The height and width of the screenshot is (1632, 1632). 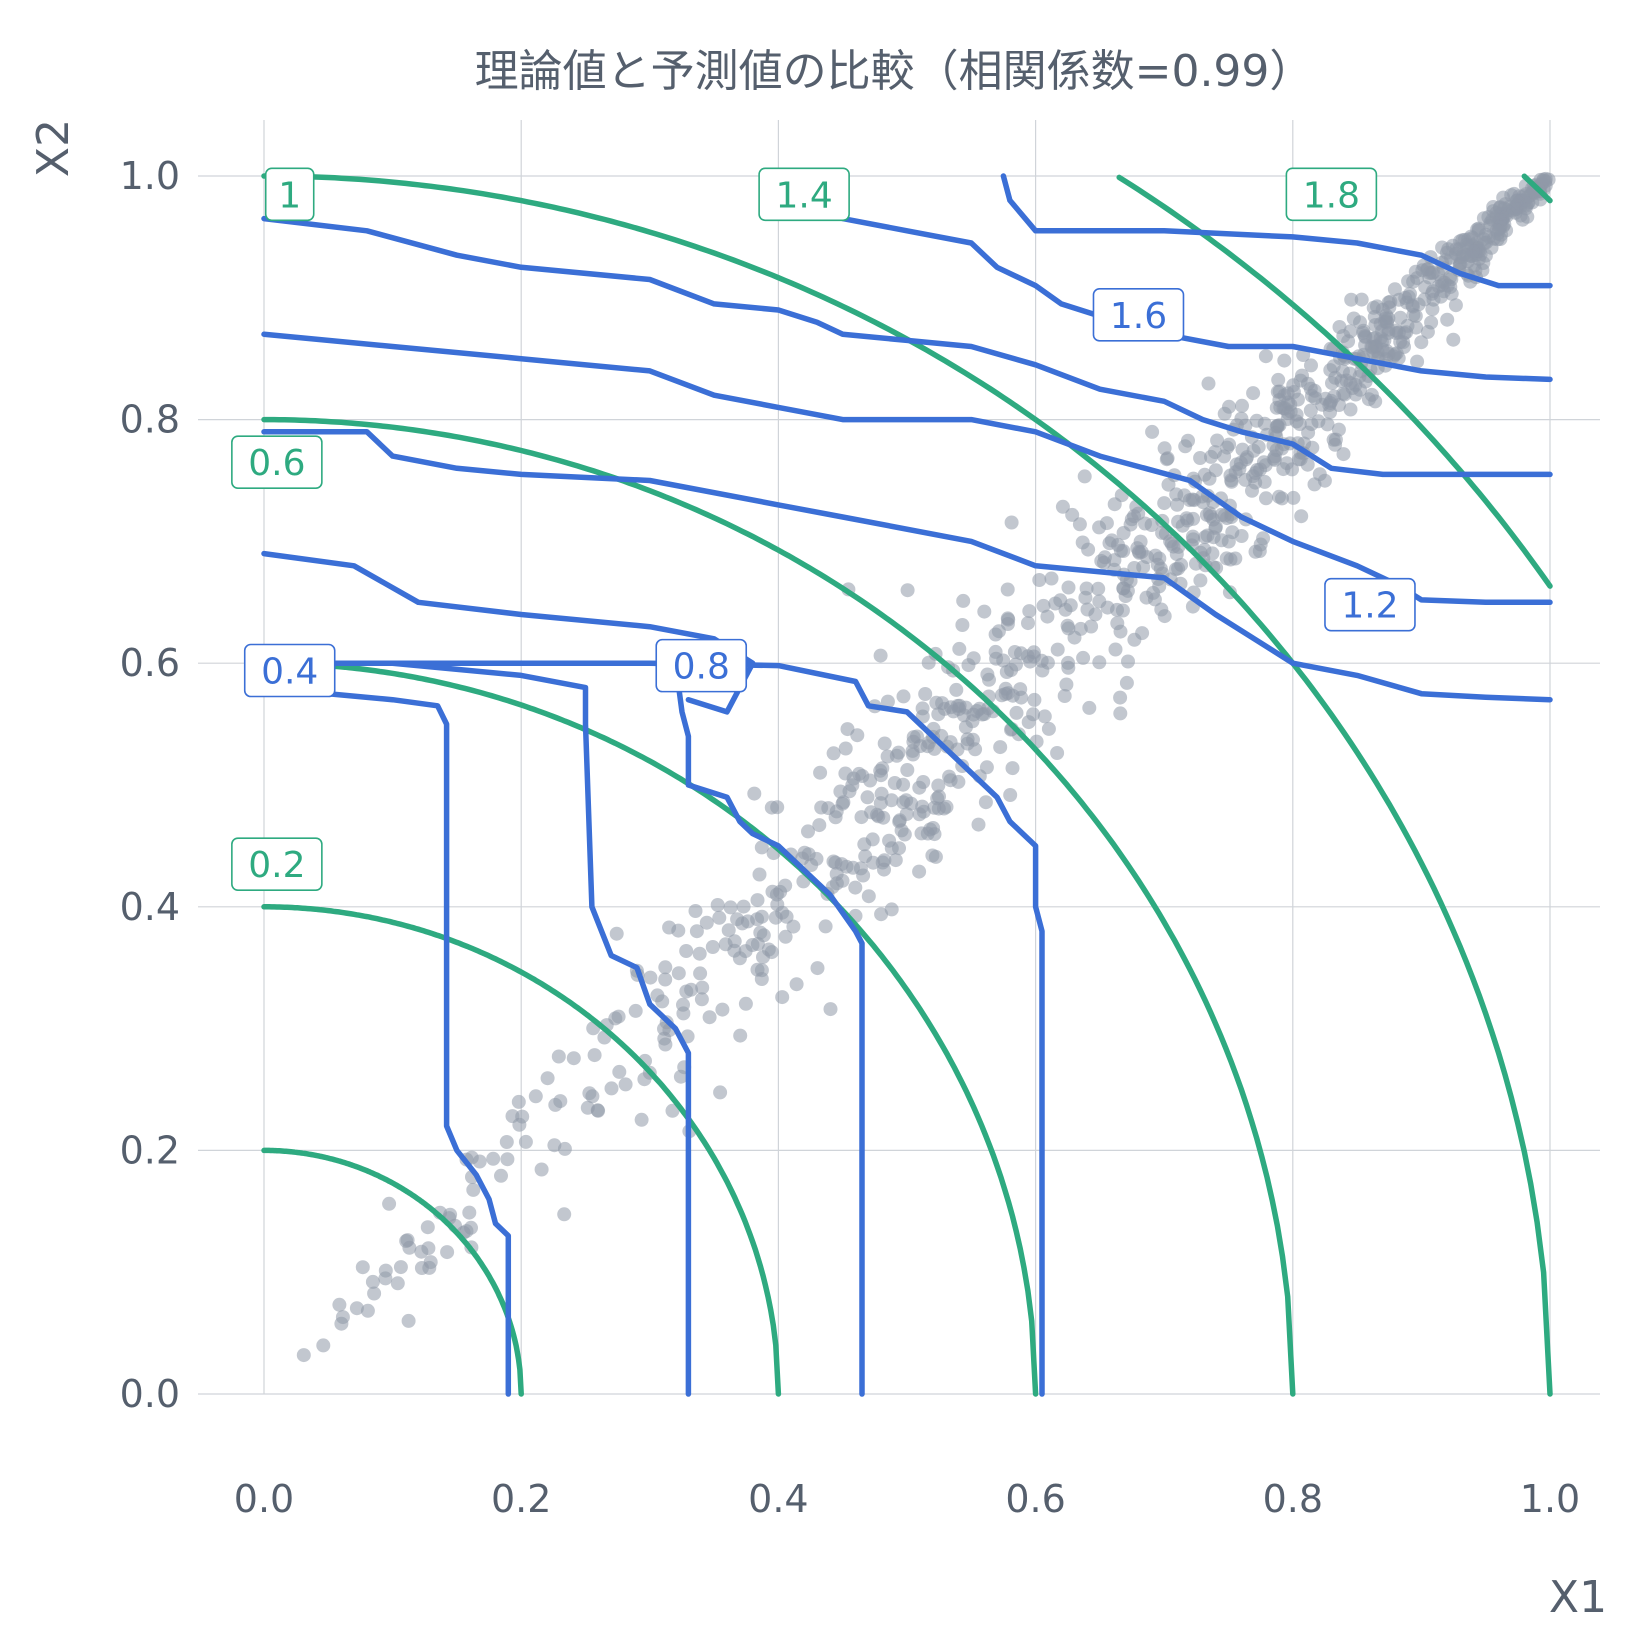 I want to click on predicted-contour-line, so click(x=907, y=566).